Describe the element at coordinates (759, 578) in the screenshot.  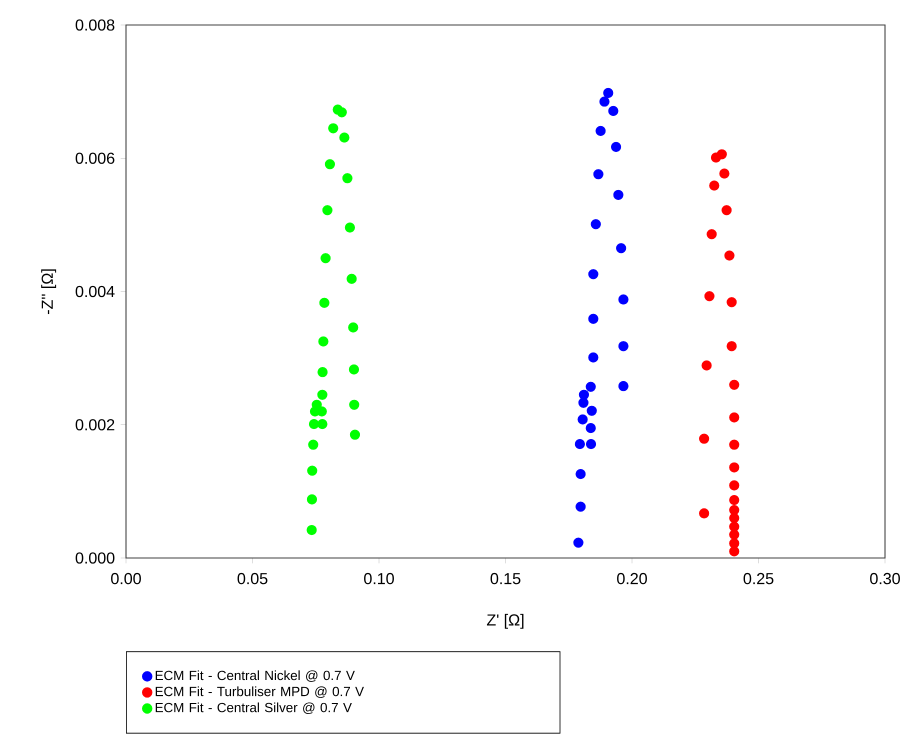
I see `x-tick-label: 0.25` at that location.